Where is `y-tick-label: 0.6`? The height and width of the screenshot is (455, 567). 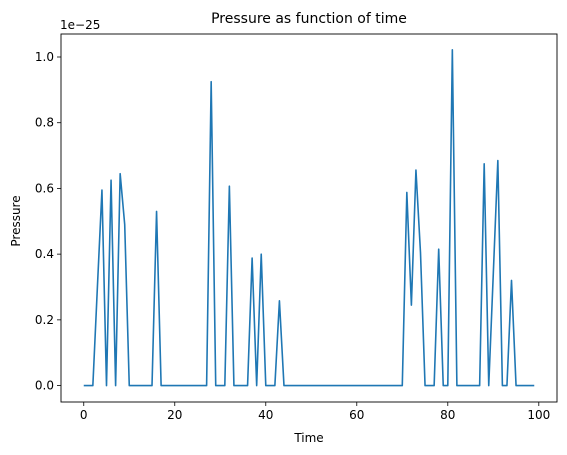
y-tick-label: 0.6 is located at coordinates (44, 188).